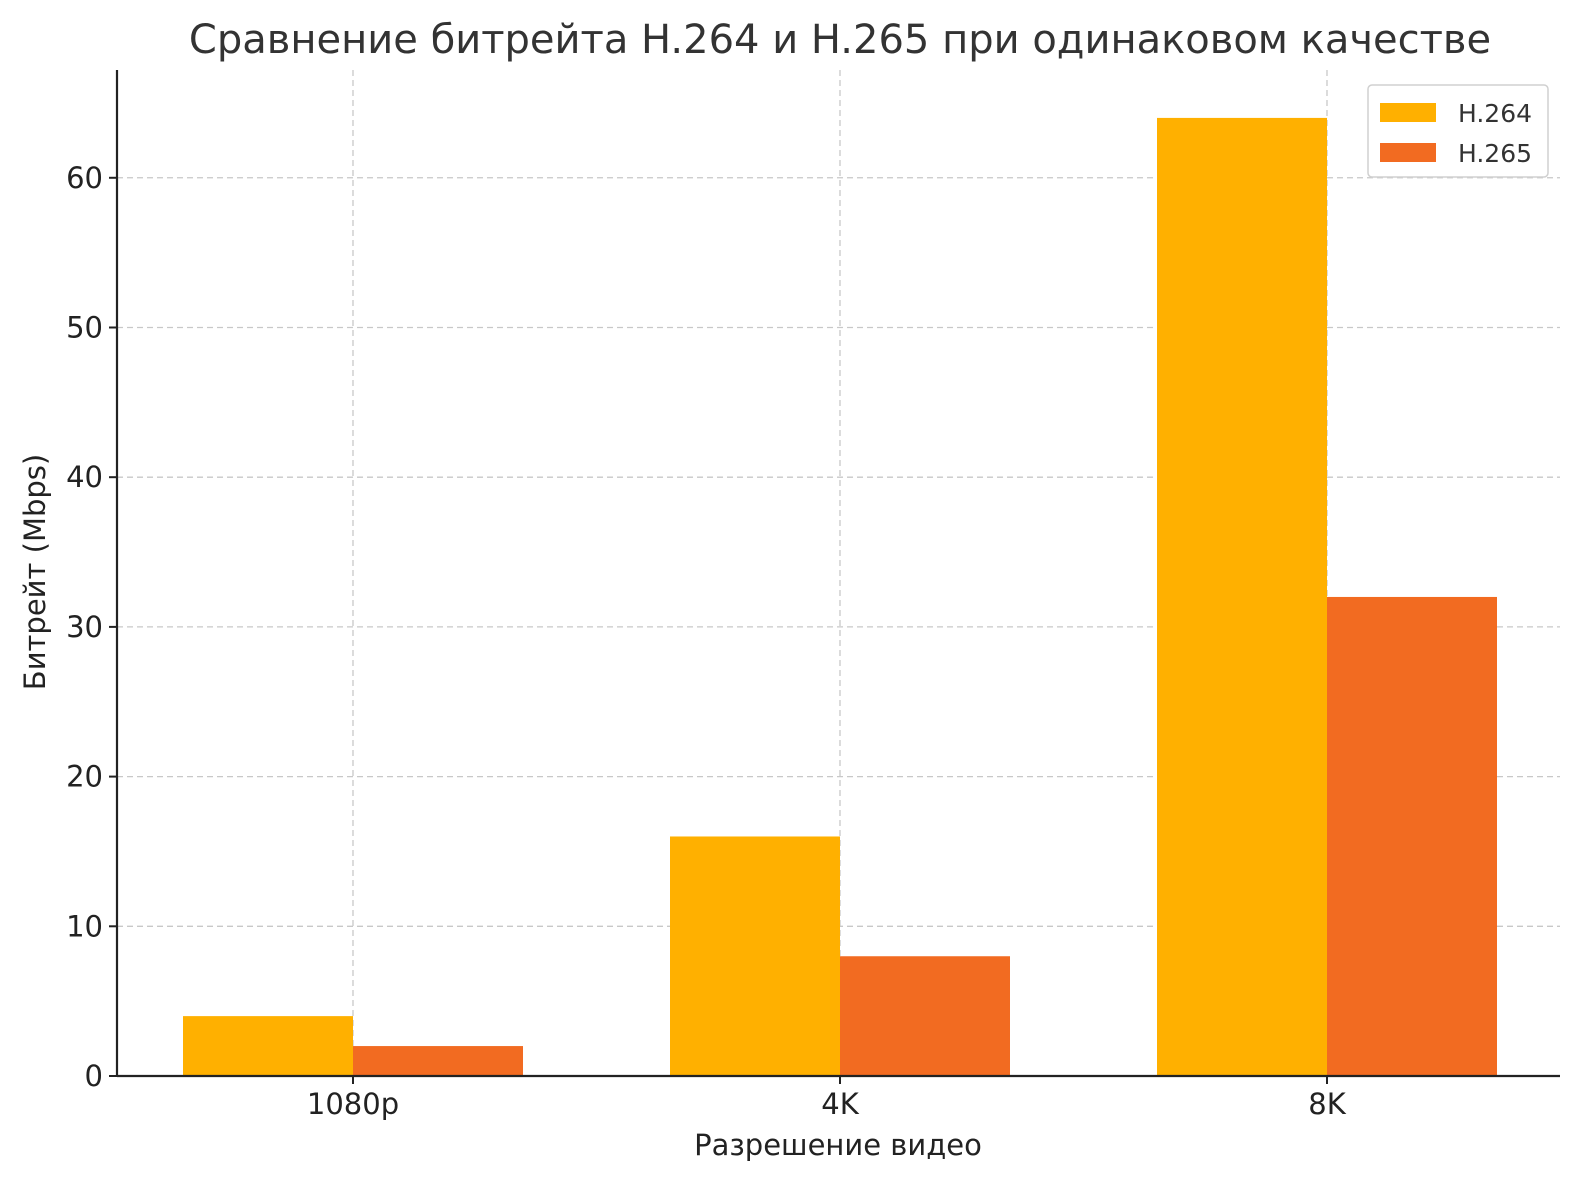 The width and height of the screenshot is (1581, 1180). Describe the element at coordinates (925, 1016) in the screenshot. I see `bar-h-265-4k` at that location.